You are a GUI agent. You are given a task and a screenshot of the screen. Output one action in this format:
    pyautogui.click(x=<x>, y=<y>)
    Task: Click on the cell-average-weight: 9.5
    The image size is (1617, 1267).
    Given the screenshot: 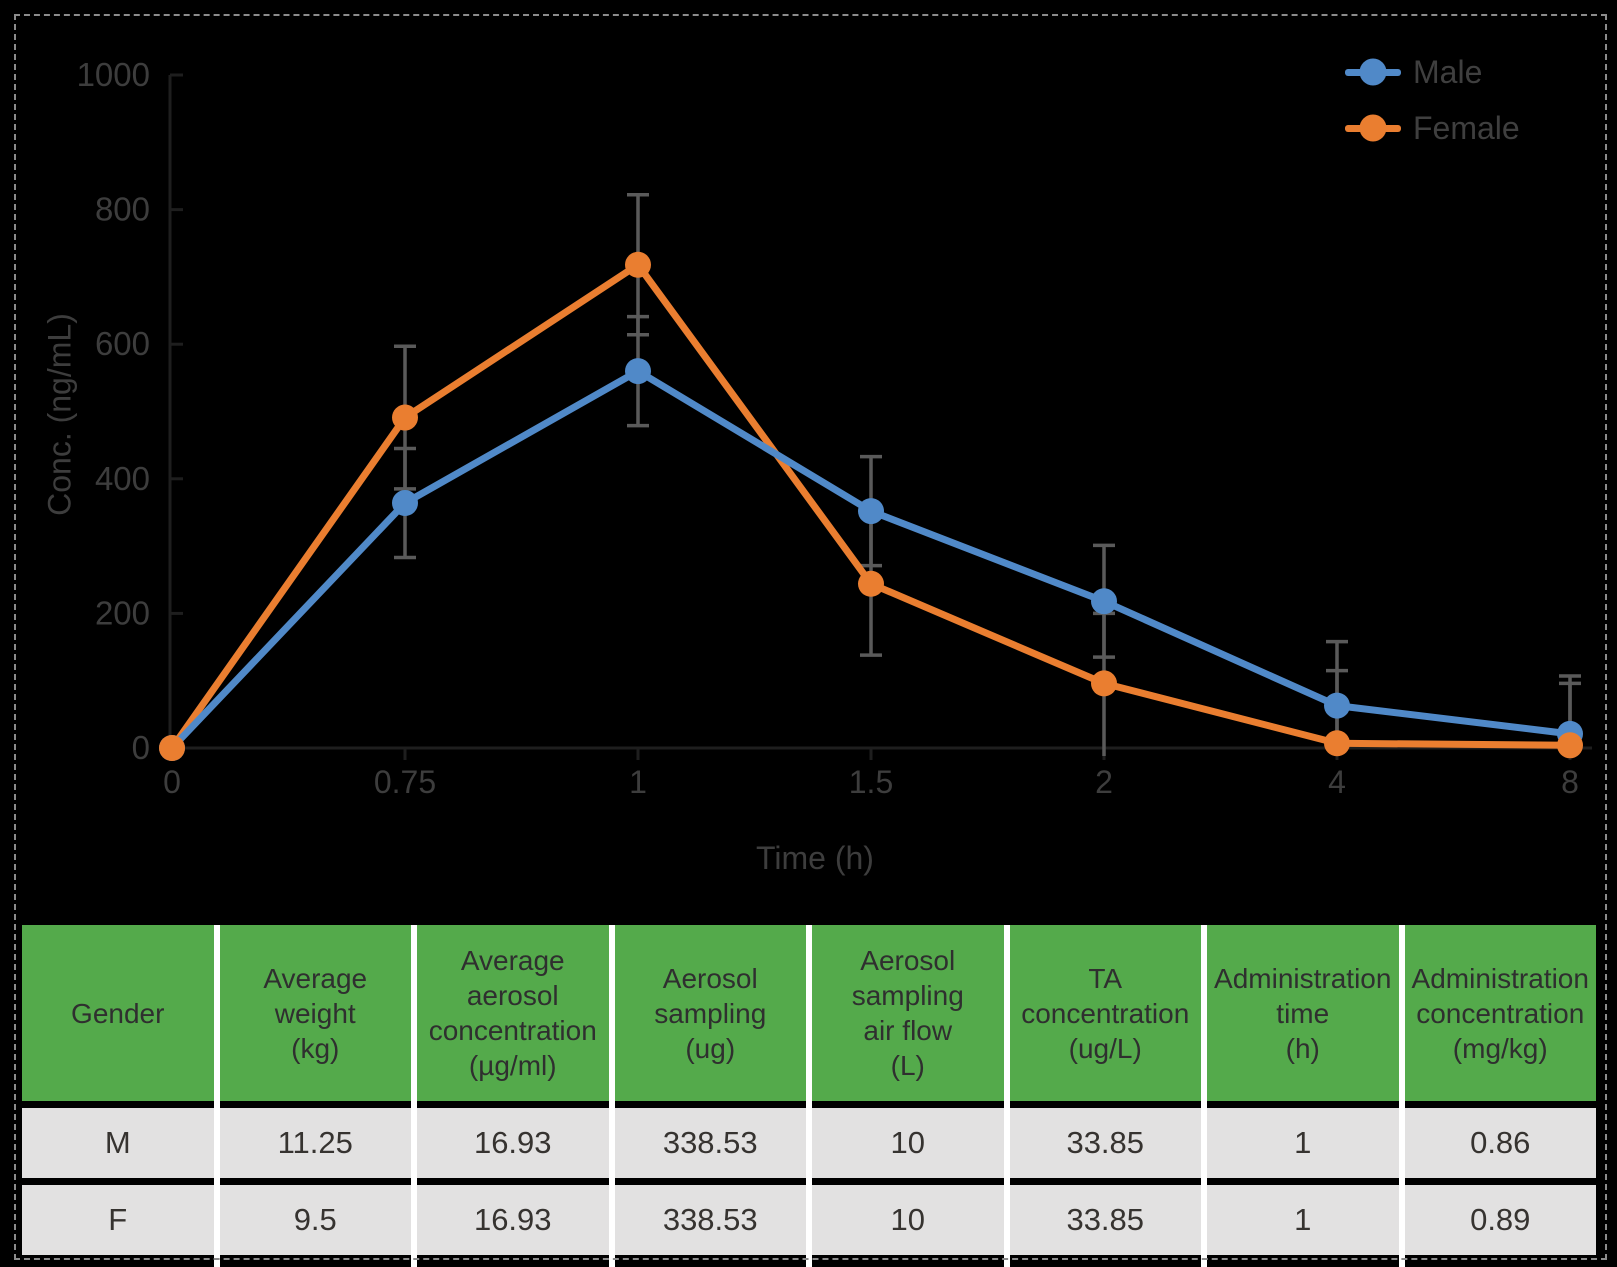 What is the action you would take?
    pyautogui.click(x=315, y=1220)
    